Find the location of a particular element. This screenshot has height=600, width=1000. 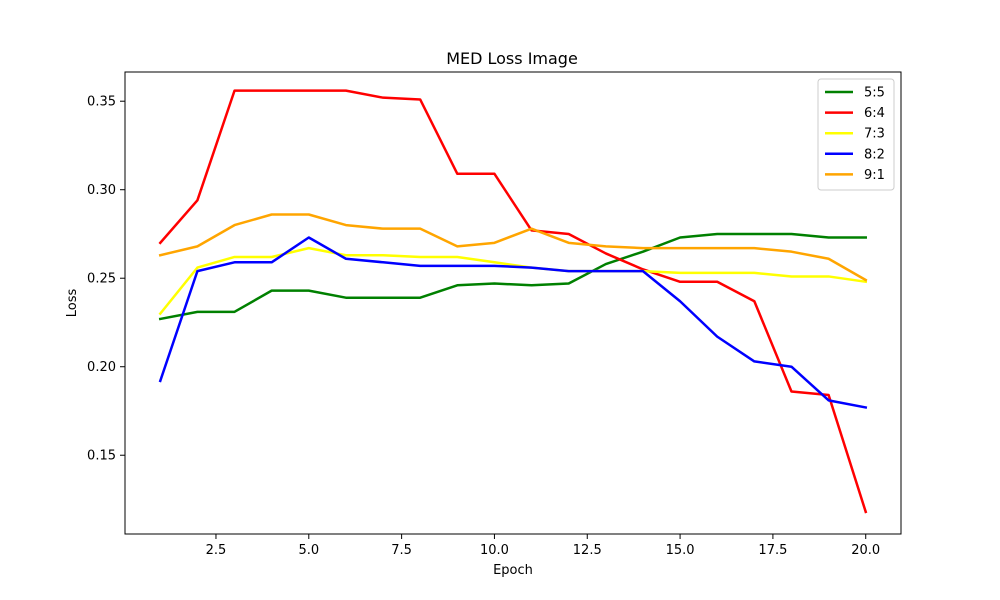

x-axis-label: Epoch is located at coordinates (513, 570).